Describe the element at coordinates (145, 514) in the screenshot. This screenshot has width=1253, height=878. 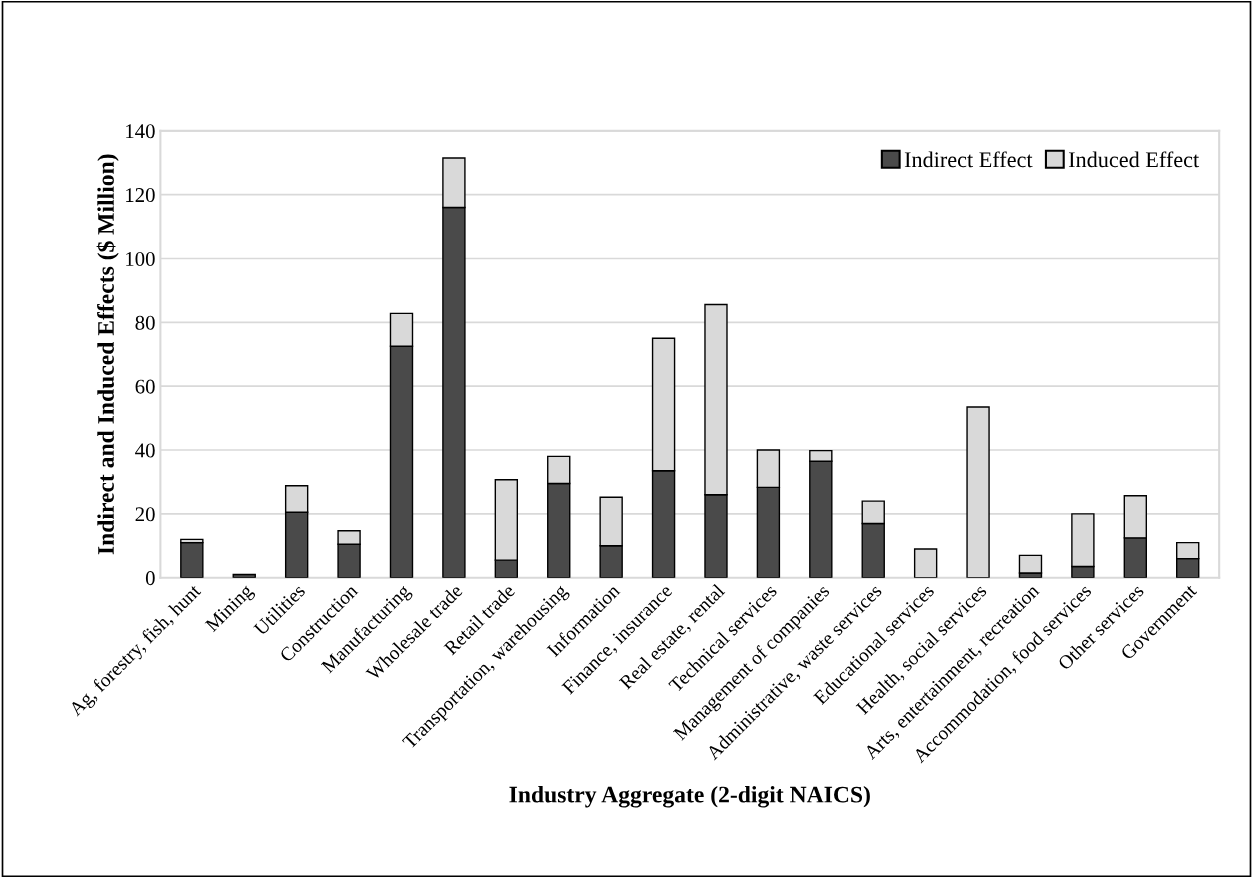
I see `y-tick-label: 20` at that location.